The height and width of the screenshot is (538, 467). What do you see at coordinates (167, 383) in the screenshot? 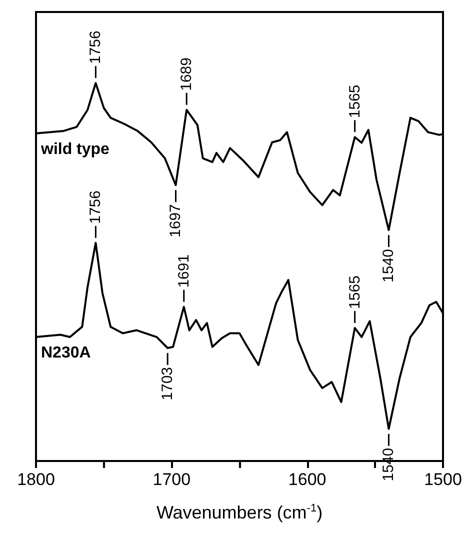
I see `annotation: 1703` at bounding box center [167, 383].